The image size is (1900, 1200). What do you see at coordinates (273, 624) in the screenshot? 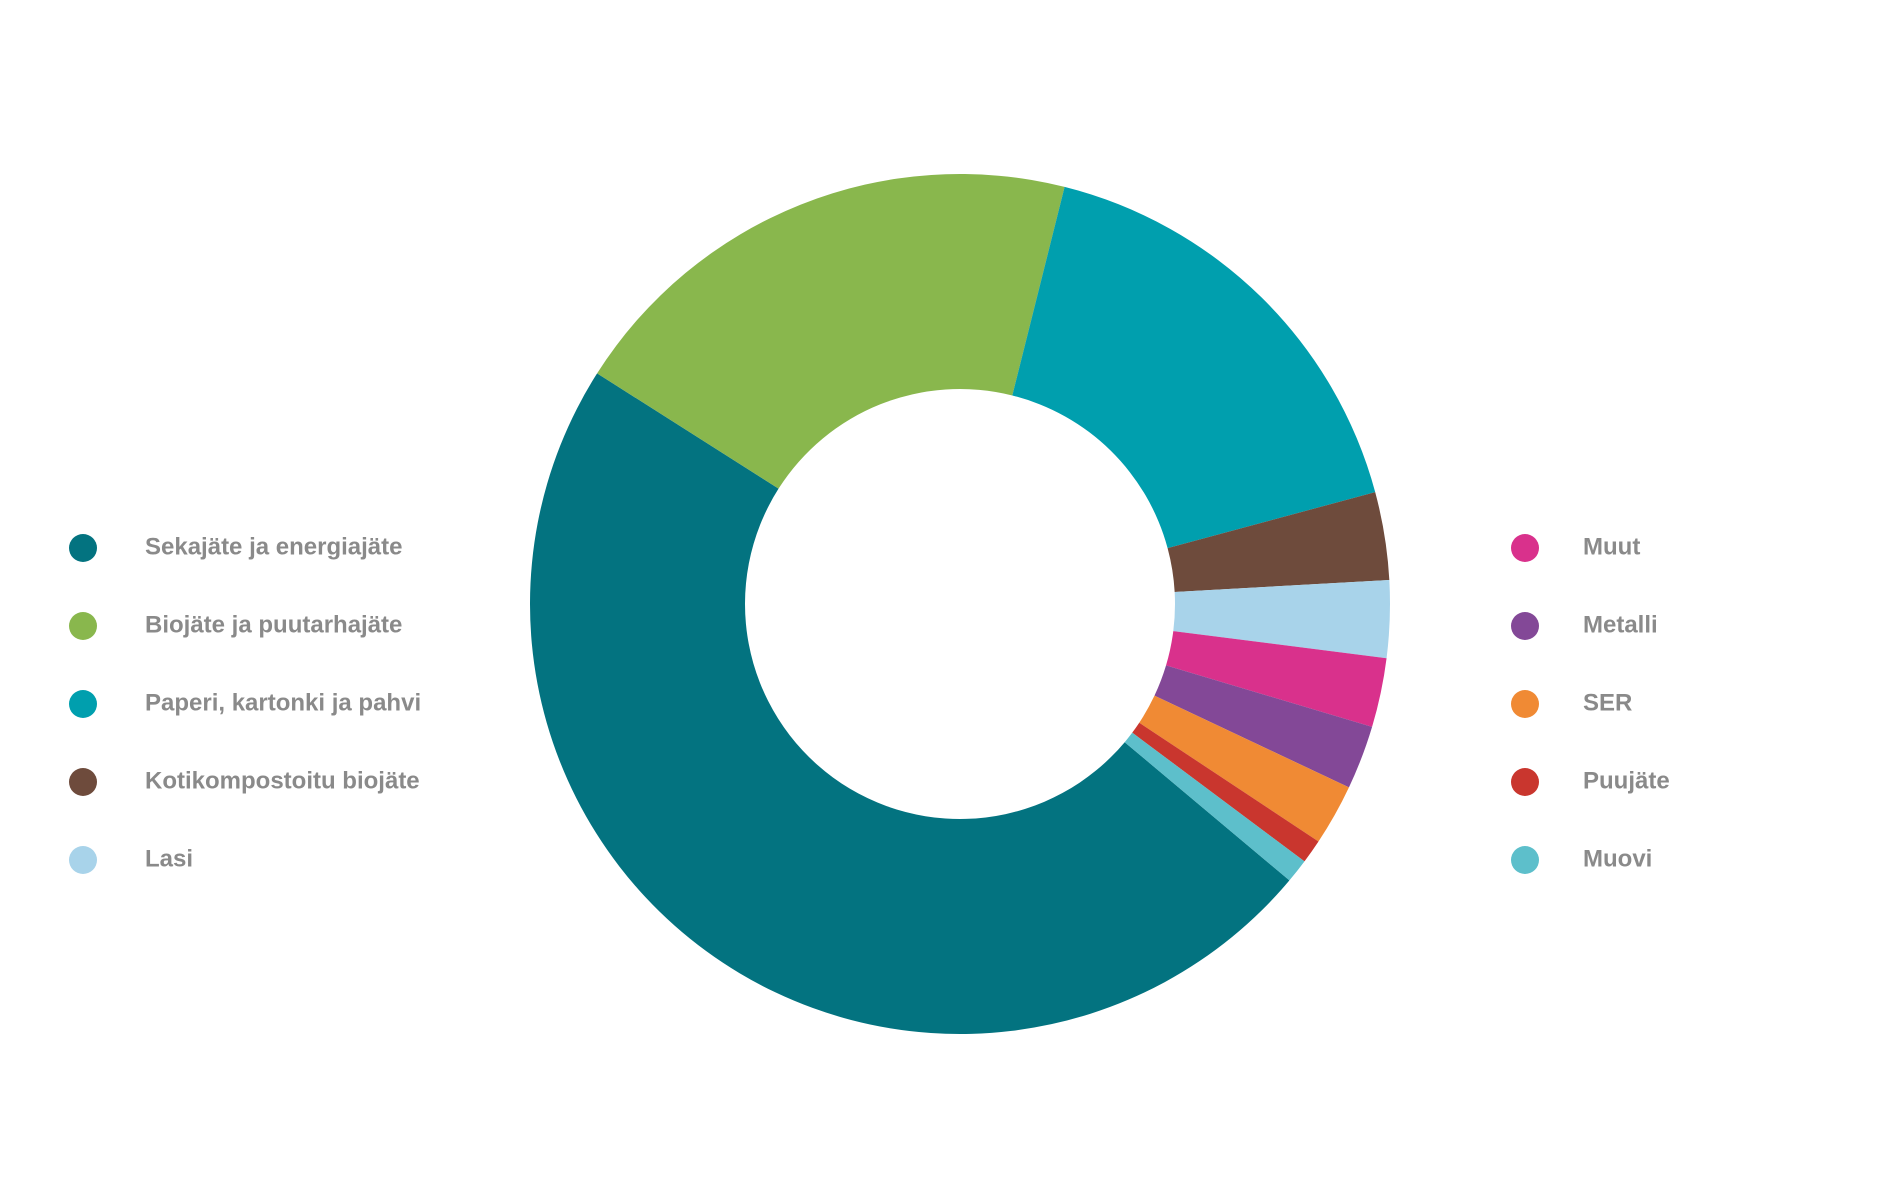
I see `legend-label: Biojäte ja puutarhajäte` at bounding box center [273, 624].